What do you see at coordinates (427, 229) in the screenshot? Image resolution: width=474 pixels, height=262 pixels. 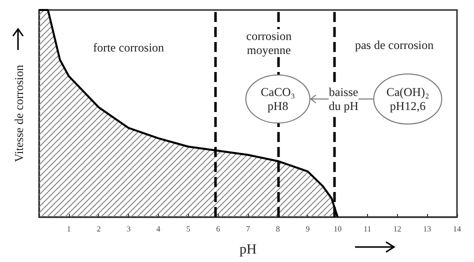 I see `x-tick-label: 13` at bounding box center [427, 229].